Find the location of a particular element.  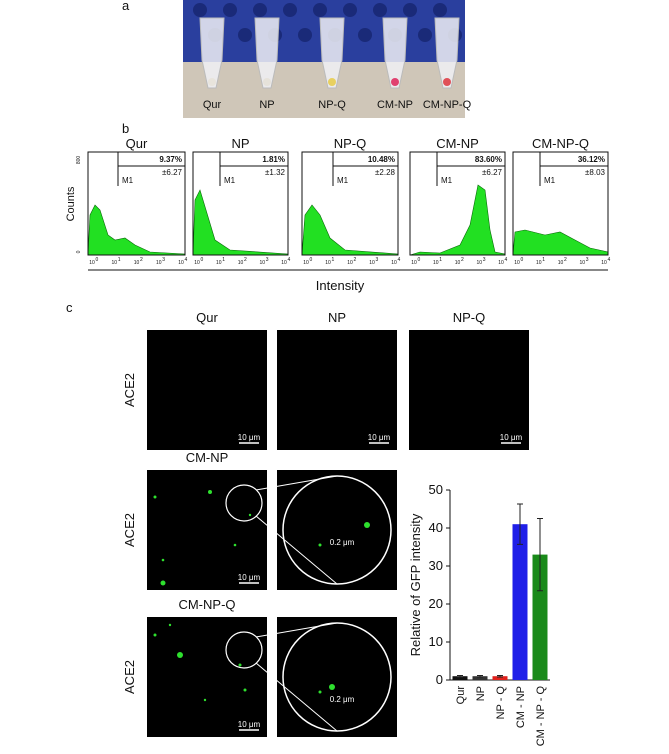

zoom-circle is located at coordinates (337, 677).